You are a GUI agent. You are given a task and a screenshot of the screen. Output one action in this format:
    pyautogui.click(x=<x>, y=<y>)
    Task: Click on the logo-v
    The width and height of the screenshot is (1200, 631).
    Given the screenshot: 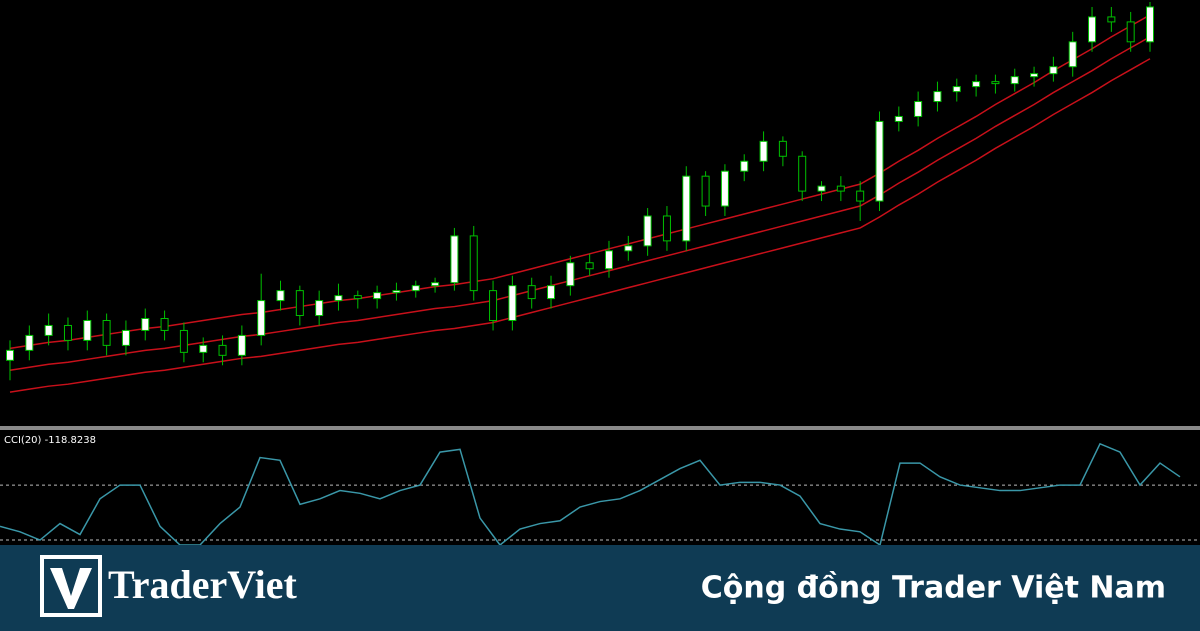 What is the action you would take?
    pyautogui.click(x=71, y=588)
    